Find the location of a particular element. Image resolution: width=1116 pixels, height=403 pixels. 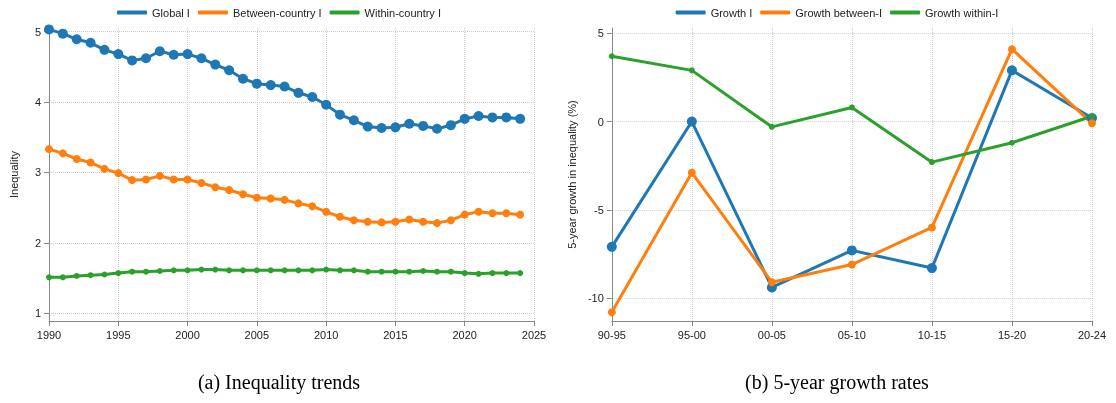

x-tick-label: 2005 is located at coordinates (257, 334).